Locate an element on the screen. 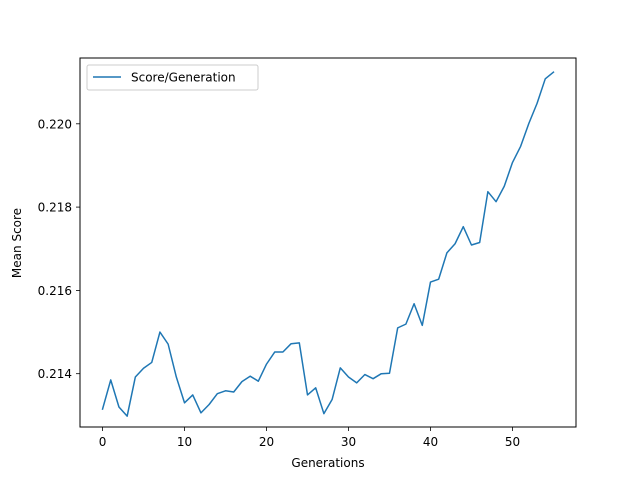 This screenshot has width=640, height=480. legend-entry: Score/Generation is located at coordinates (183, 78).